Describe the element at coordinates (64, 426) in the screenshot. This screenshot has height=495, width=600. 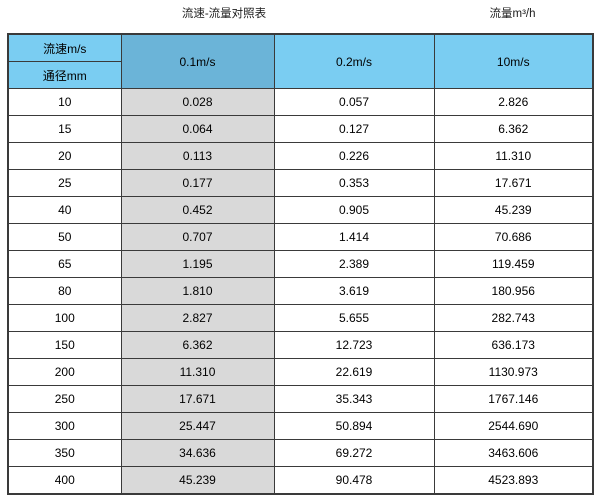
I see `cell-nominal-diameter: 300` at that location.